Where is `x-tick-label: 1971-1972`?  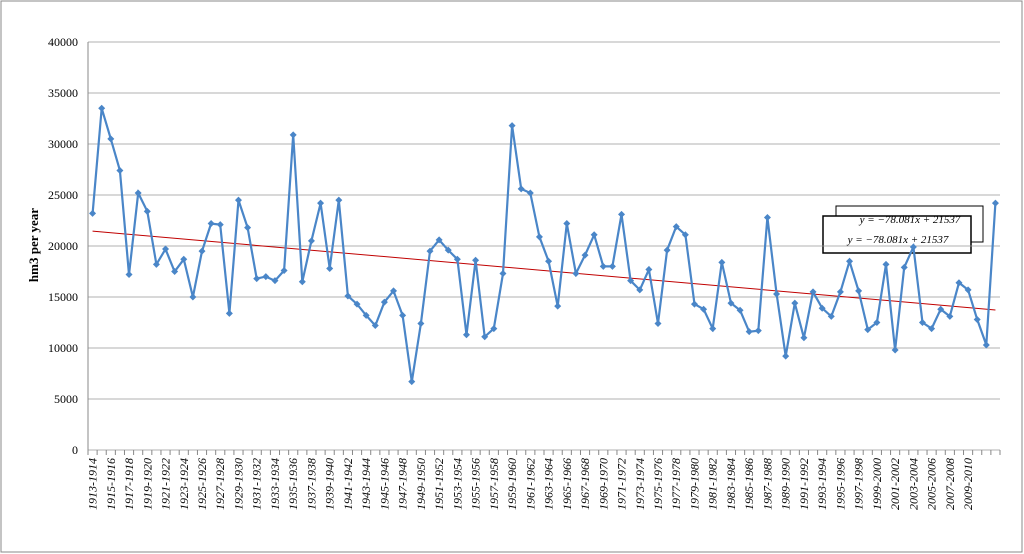
x-tick-label: 1971-1972 is located at coordinates (622, 484).